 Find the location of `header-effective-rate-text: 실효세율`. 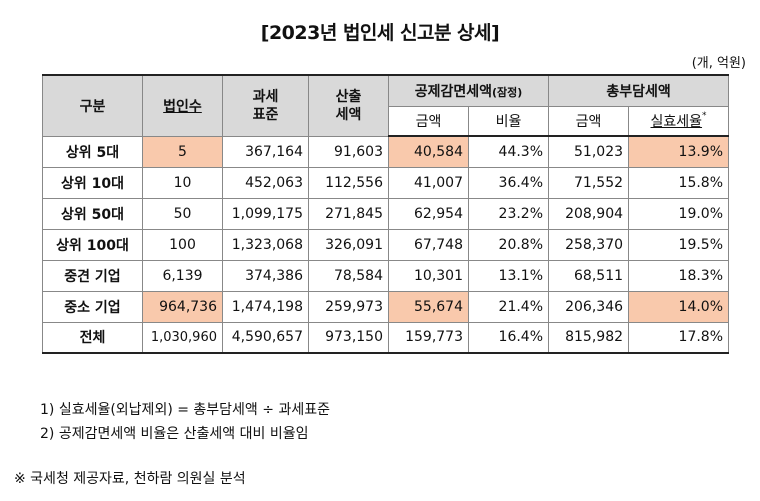

header-effective-rate-text: 실효세율 is located at coordinates (676, 121).